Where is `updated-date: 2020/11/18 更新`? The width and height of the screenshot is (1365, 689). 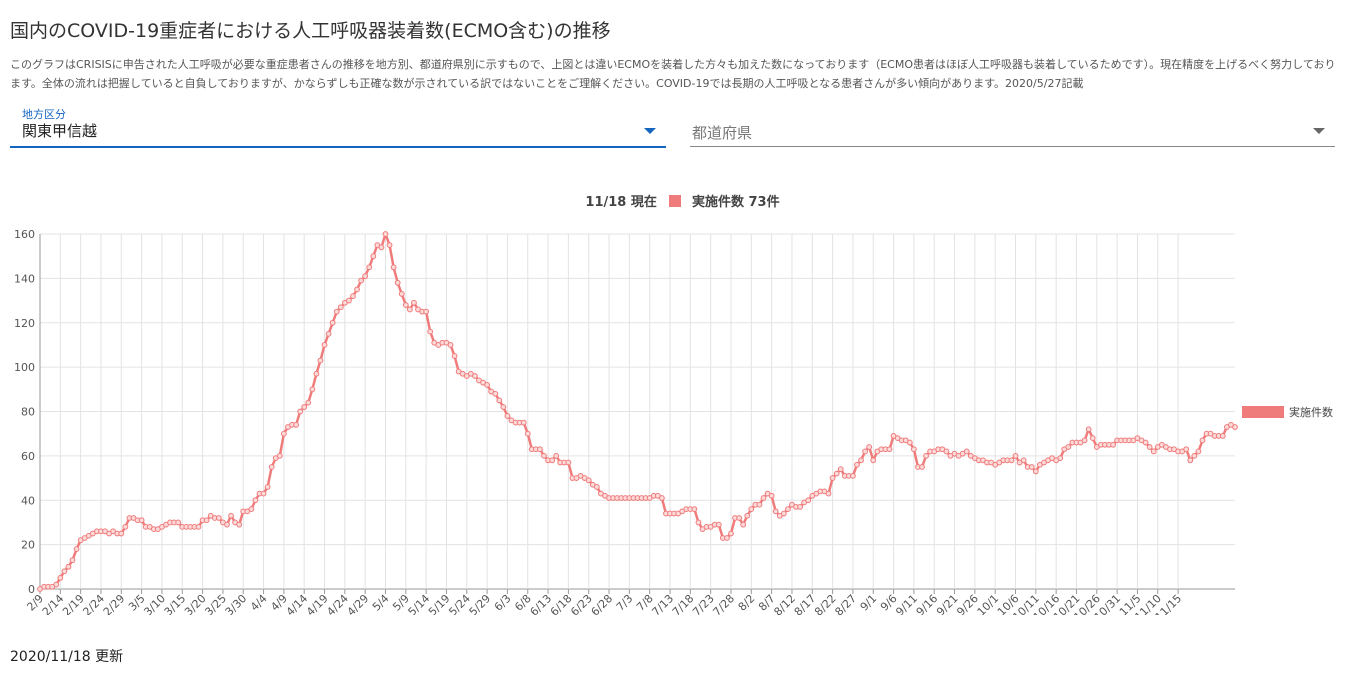
updated-date: 2020/11/18 更新 is located at coordinates (67, 657).